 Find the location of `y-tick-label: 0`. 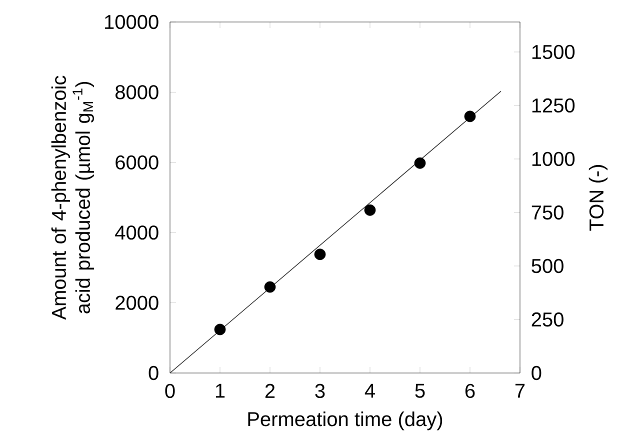

y-tick-label: 0 is located at coordinates (153, 373).